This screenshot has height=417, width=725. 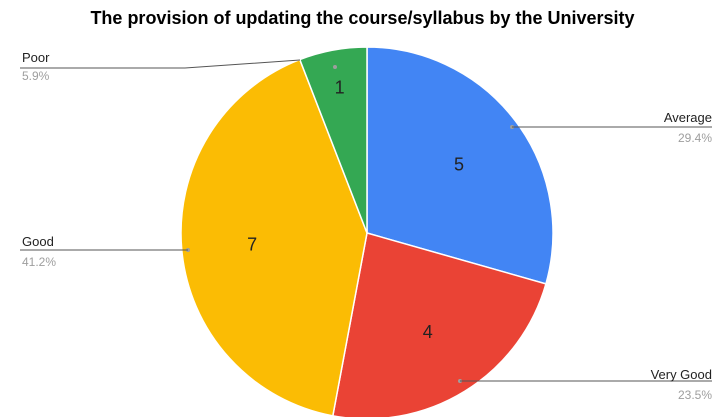 What do you see at coordinates (39, 262) in the screenshot?
I see `slice-percent-label: 41.2%` at bounding box center [39, 262].